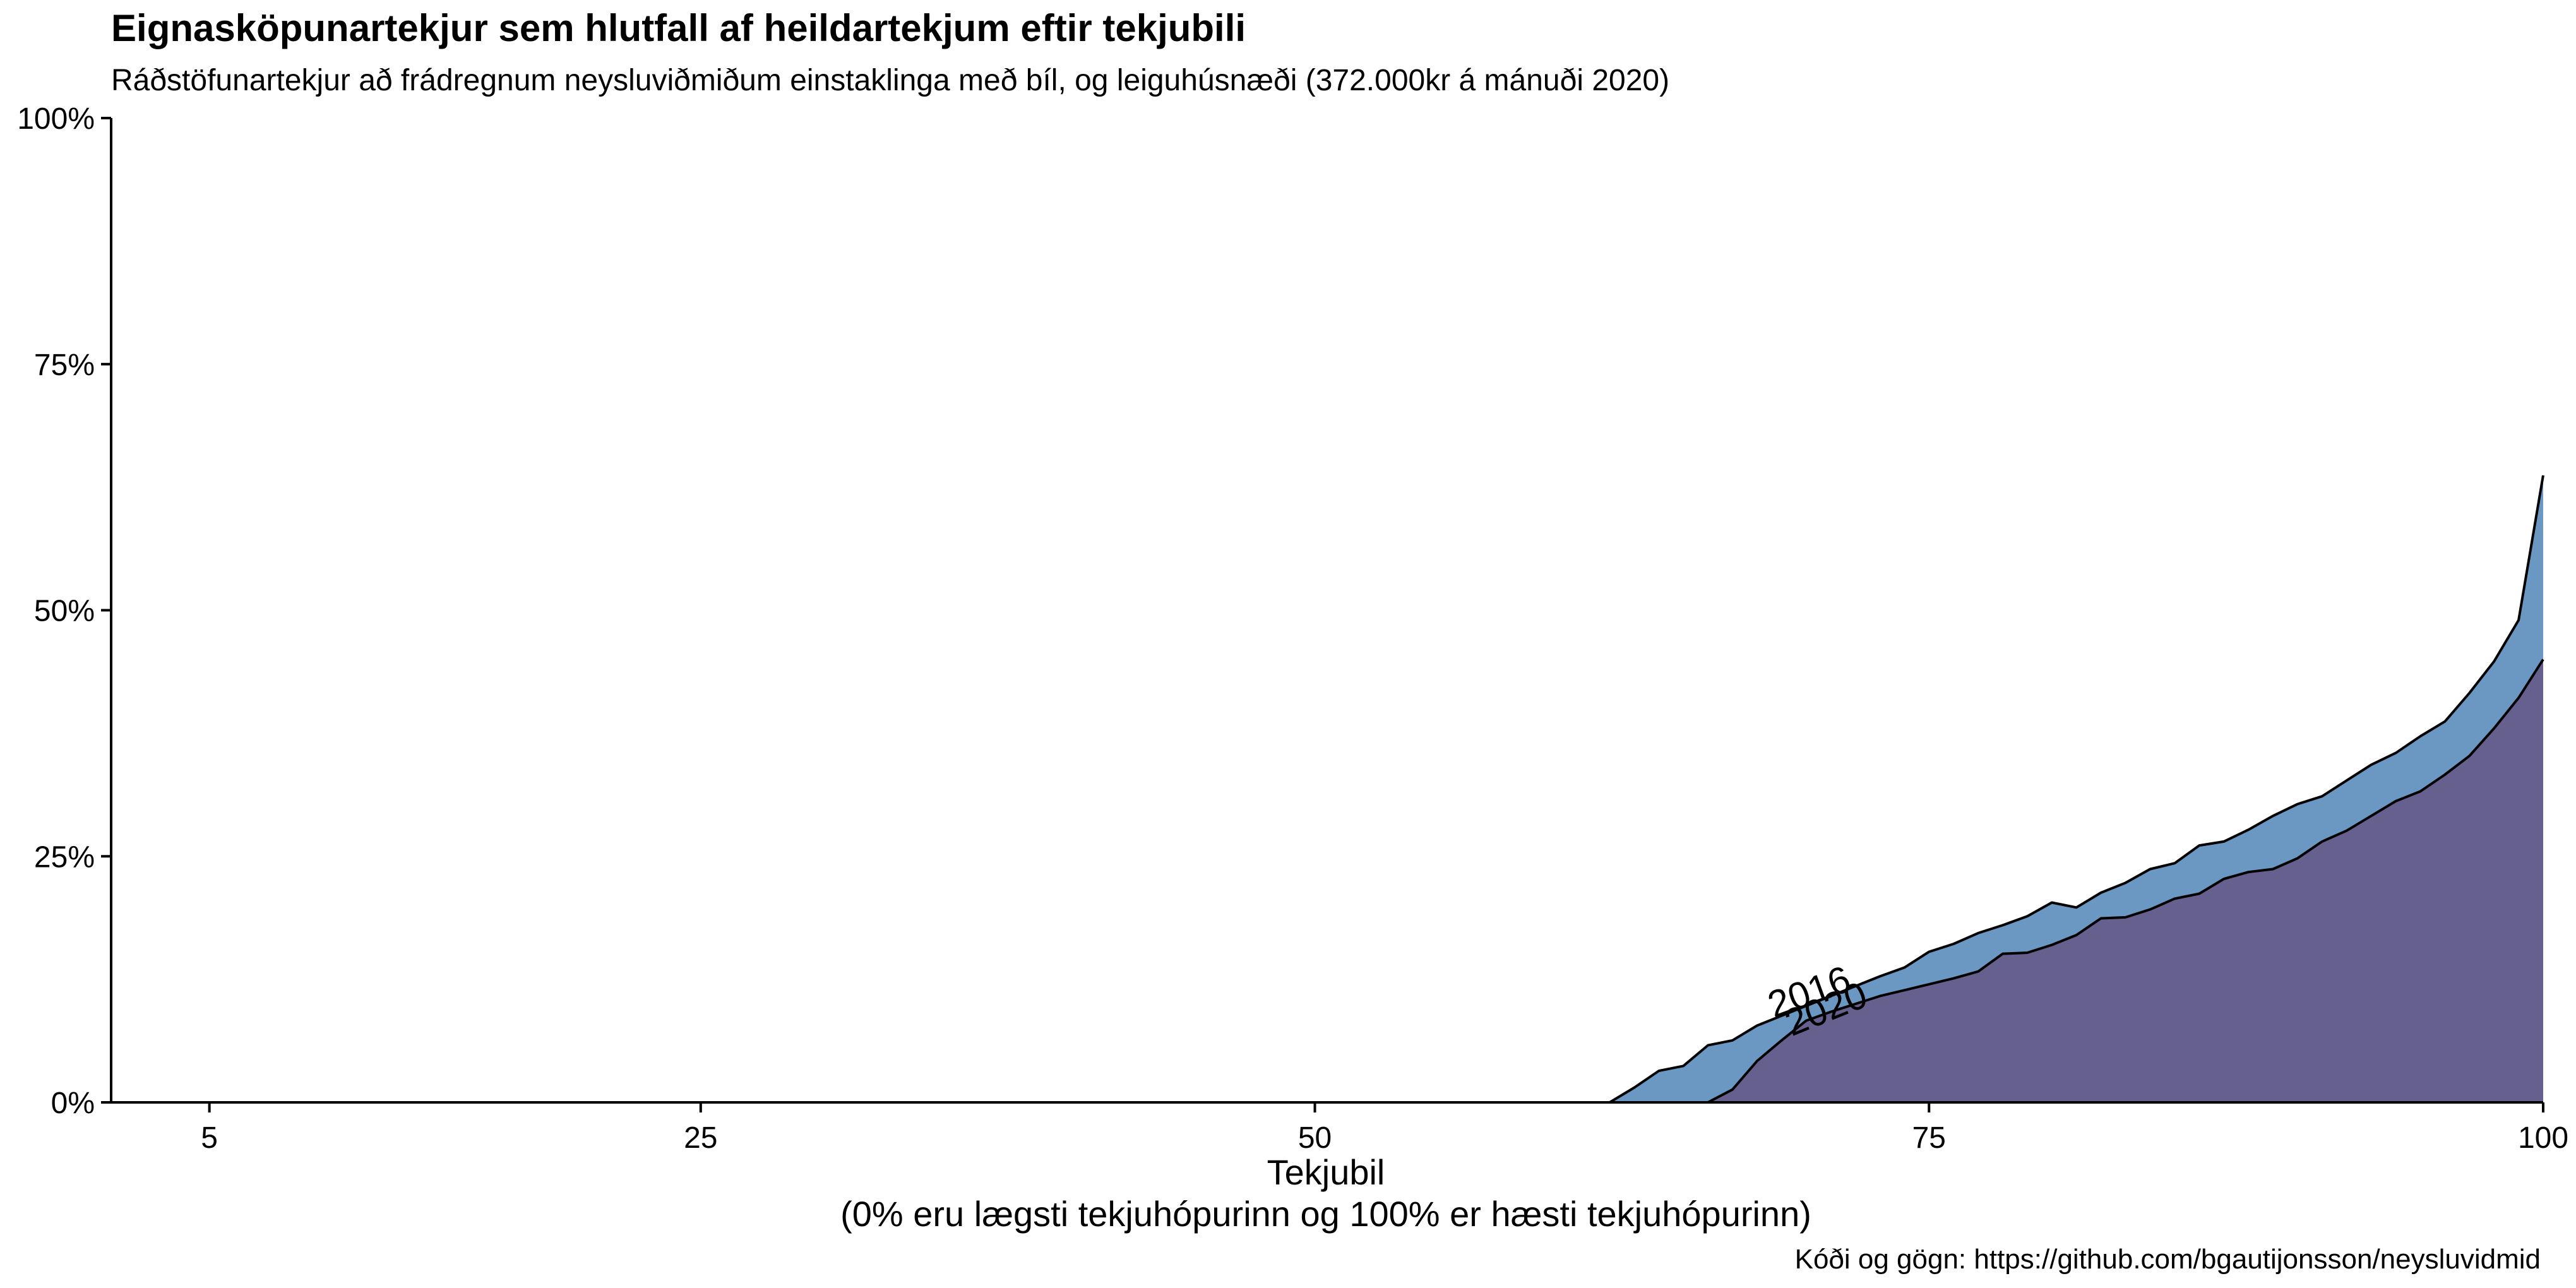 Image resolution: width=2576 pixels, height=1288 pixels. Describe the element at coordinates (1315, 1138) in the screenshot. I see `x-tick-label: 50` at that location.